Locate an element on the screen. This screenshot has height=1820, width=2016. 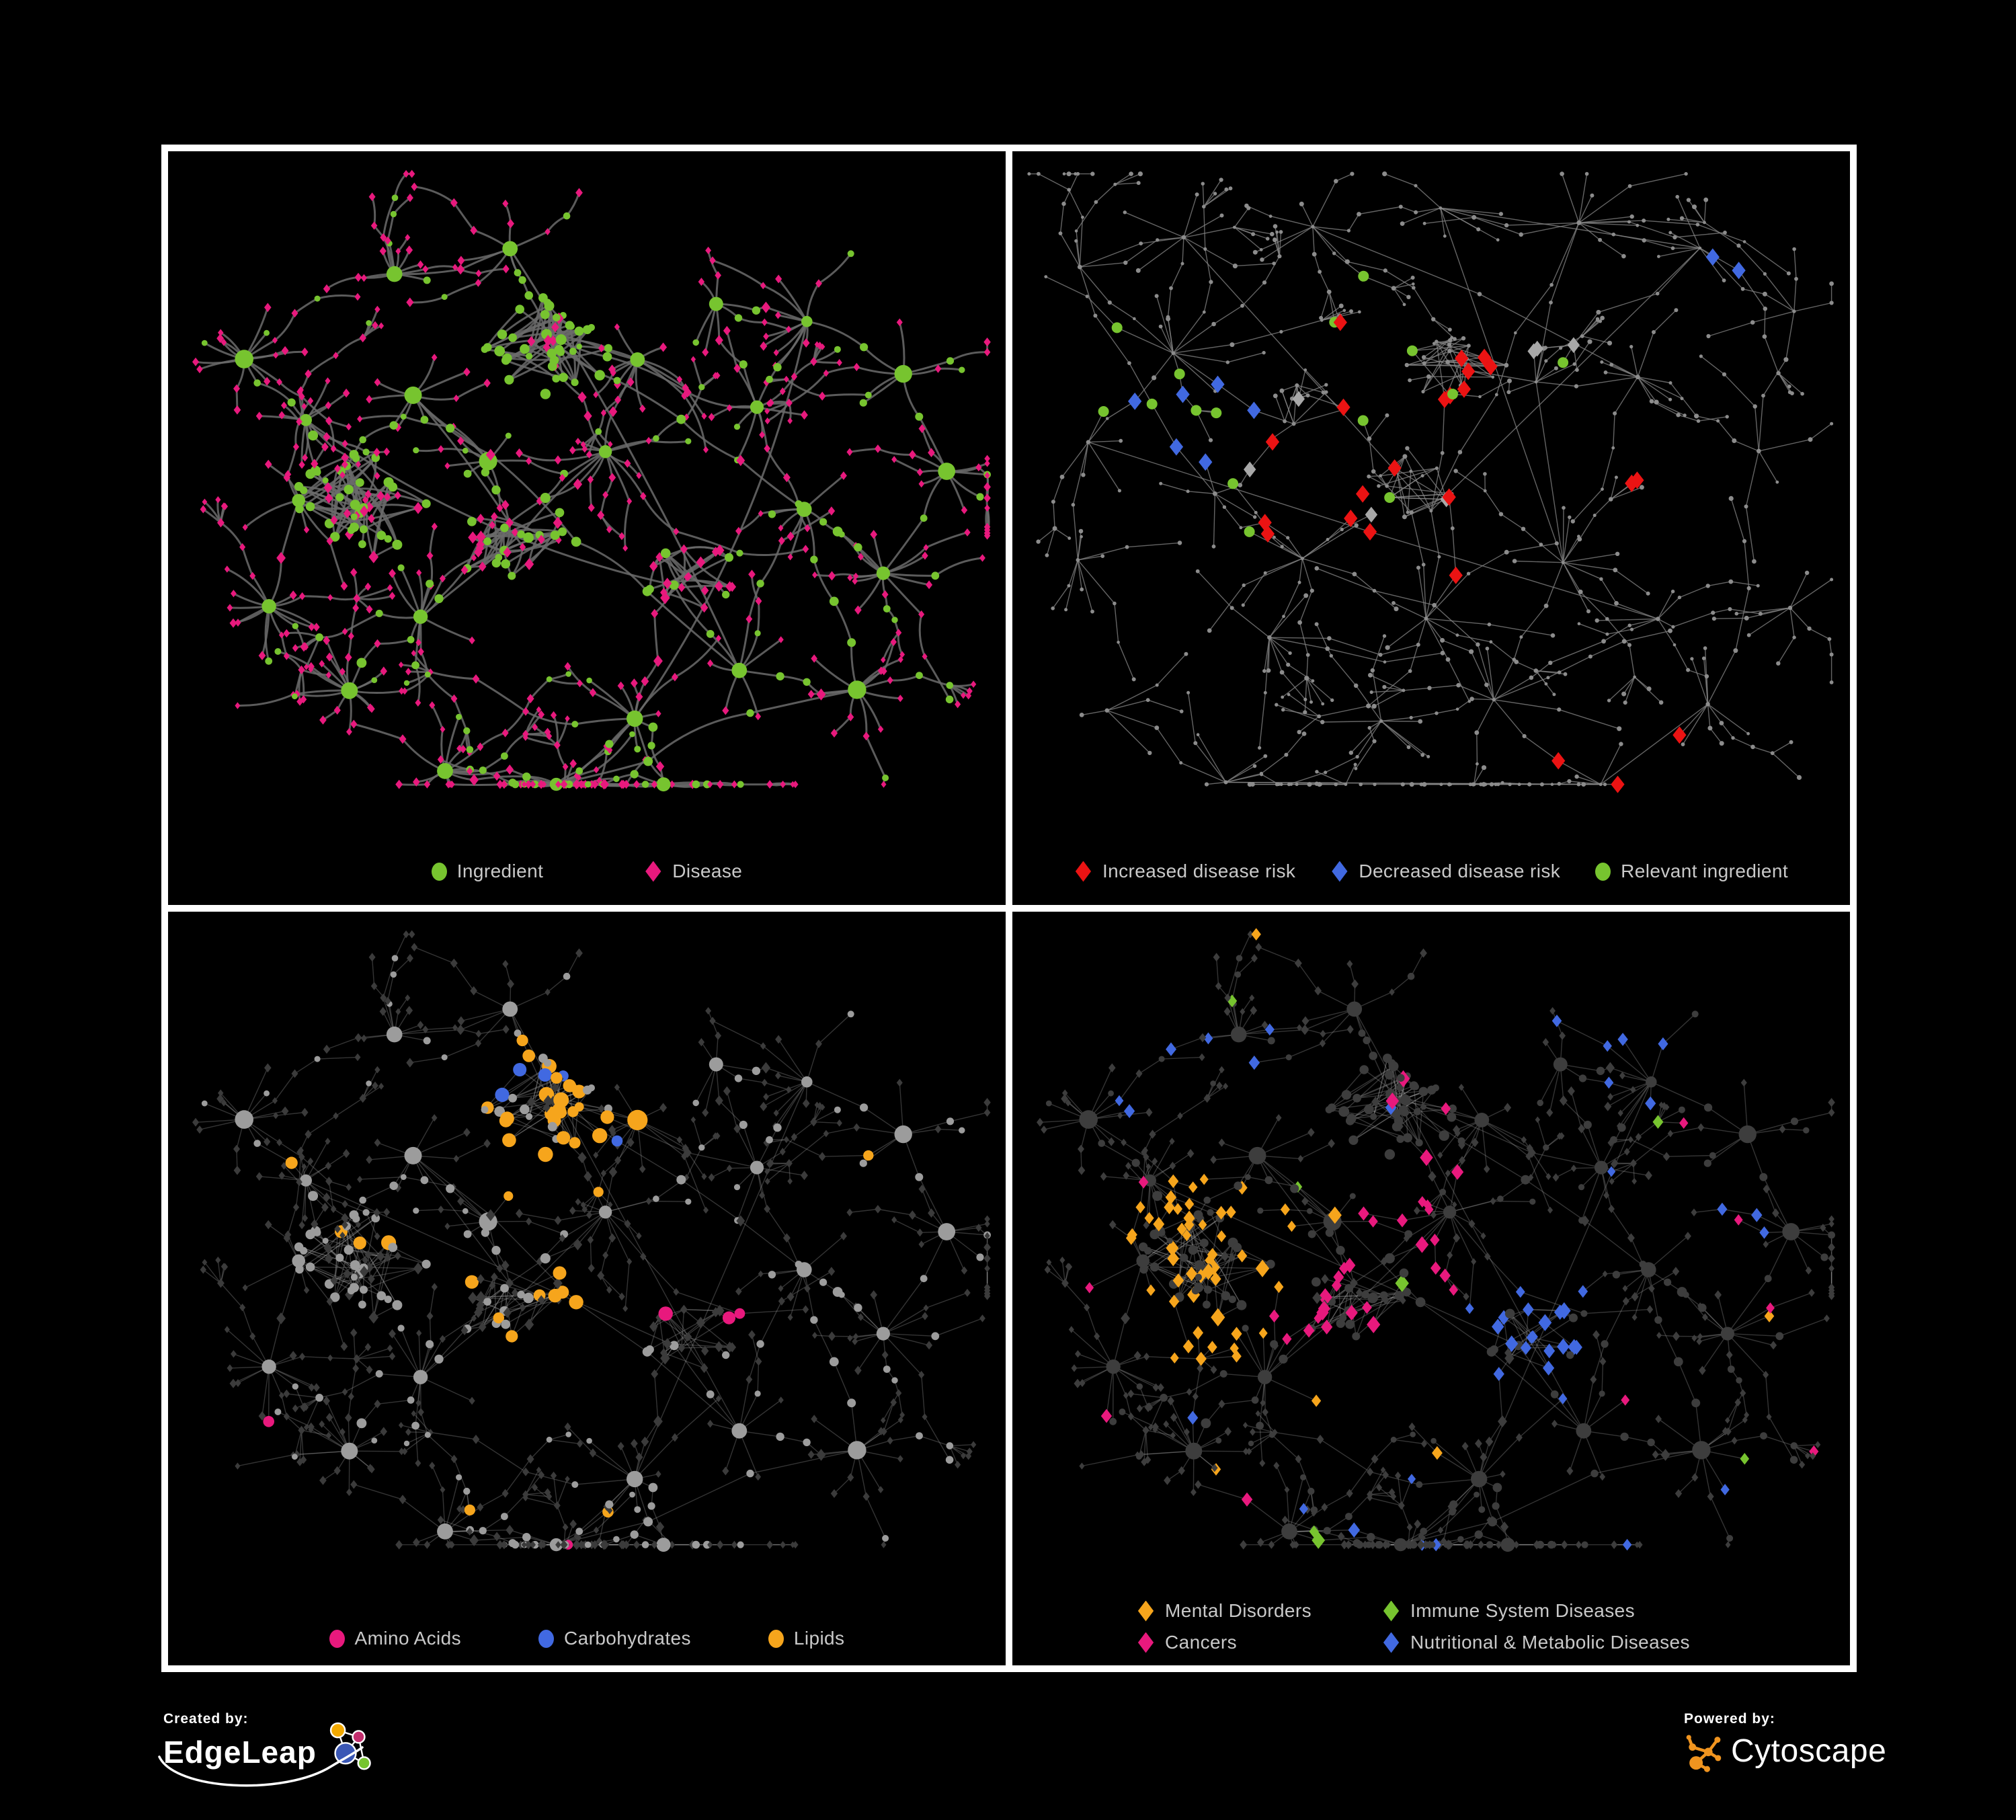
powered-by-label: Powered by: is located at coordinates (1729, 1719).